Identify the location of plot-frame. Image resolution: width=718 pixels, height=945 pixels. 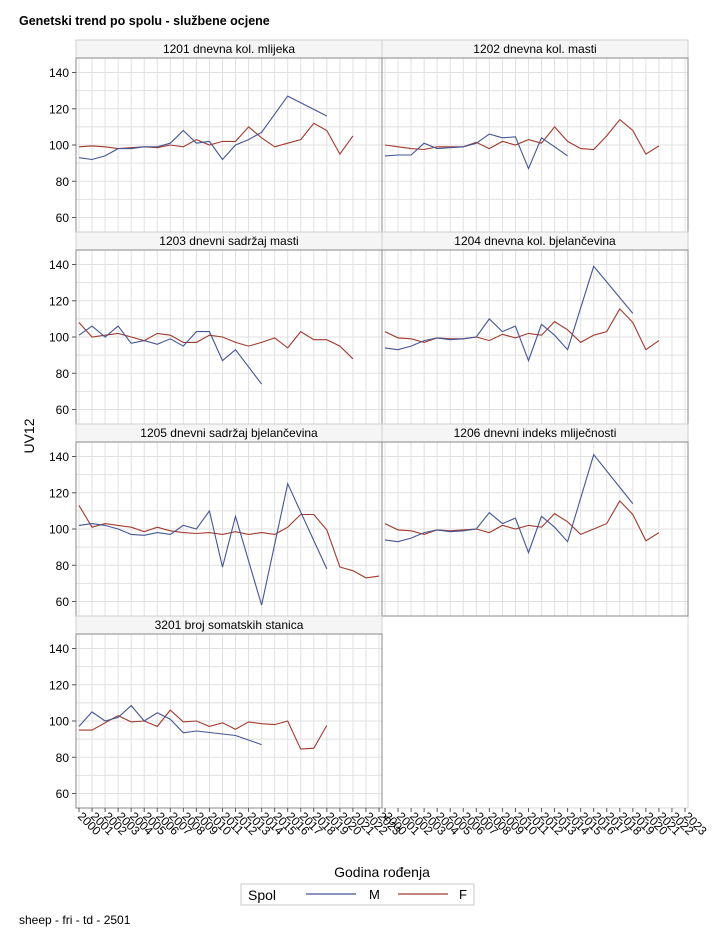
(535, 529).